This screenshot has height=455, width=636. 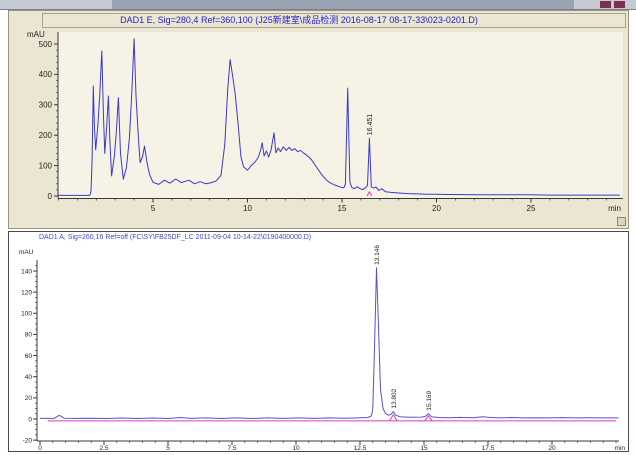 What do you see at coordinates (46, 105) in the screenshot?
I see `y-tick-label: 300` at bounding box center [46, 105].